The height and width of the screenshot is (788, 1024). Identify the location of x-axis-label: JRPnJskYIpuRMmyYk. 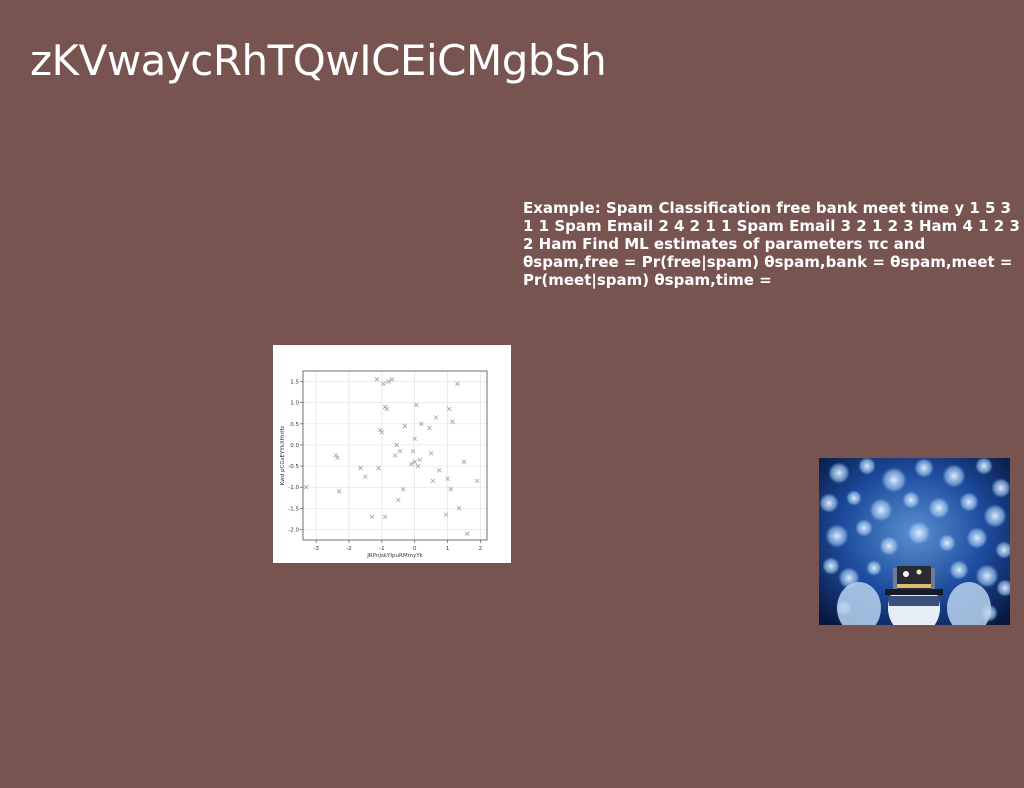
(394, 556).